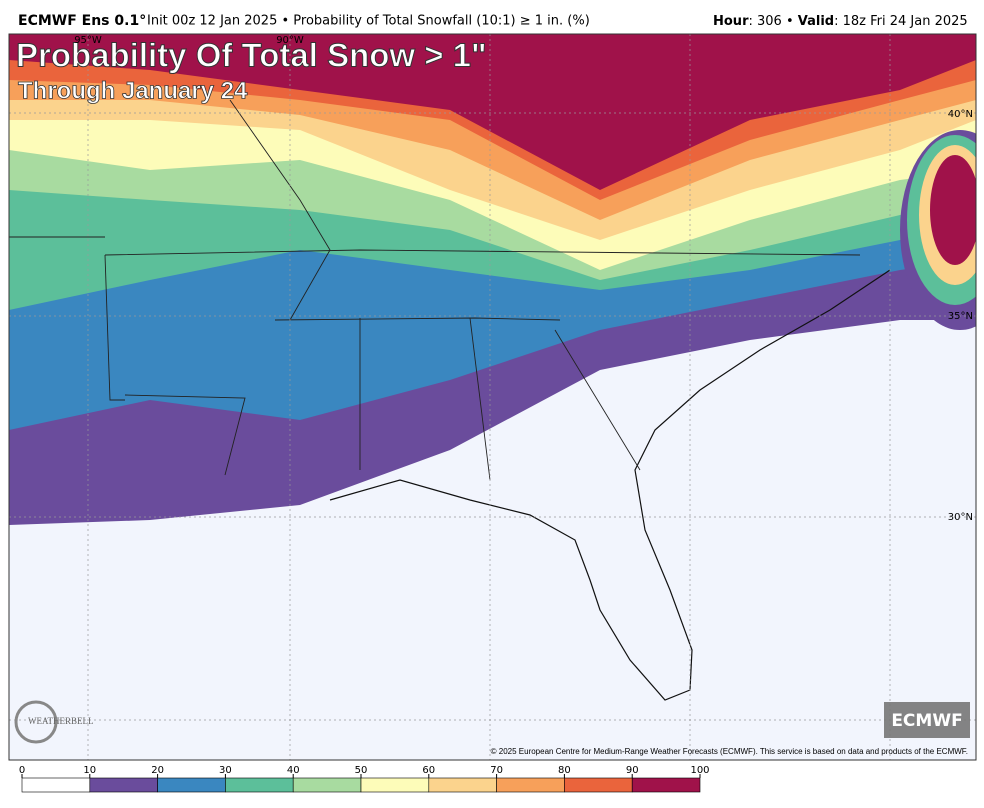  What do you see at coordinates (290, 40) in the screenshot?
I see `lon-label: 90°W` at bounding box center [290, 40].